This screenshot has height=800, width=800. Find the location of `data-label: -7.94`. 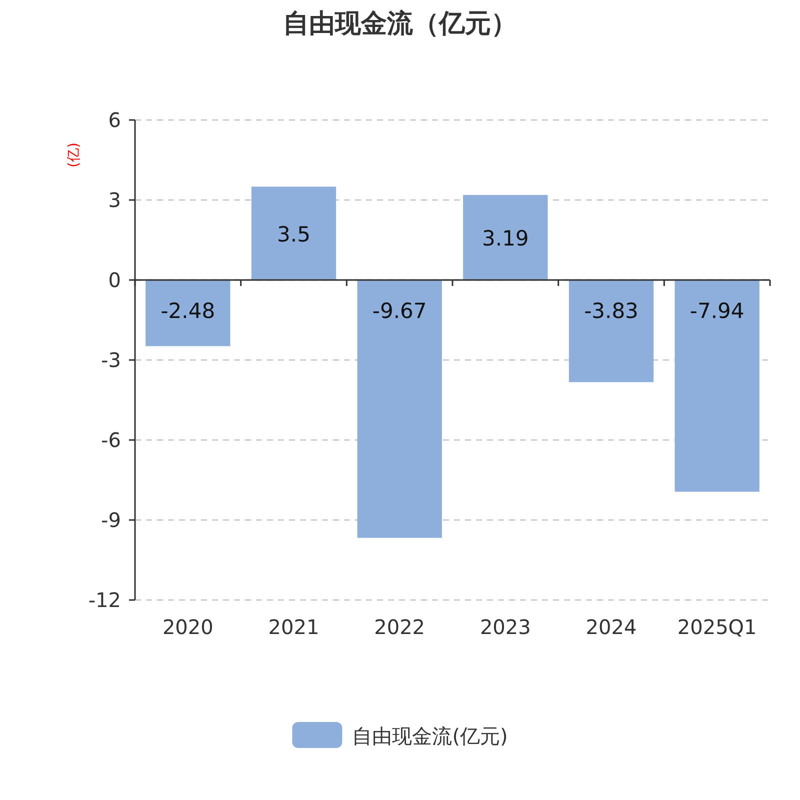

data-label: -7.94 is located at coordinates (717, 311).